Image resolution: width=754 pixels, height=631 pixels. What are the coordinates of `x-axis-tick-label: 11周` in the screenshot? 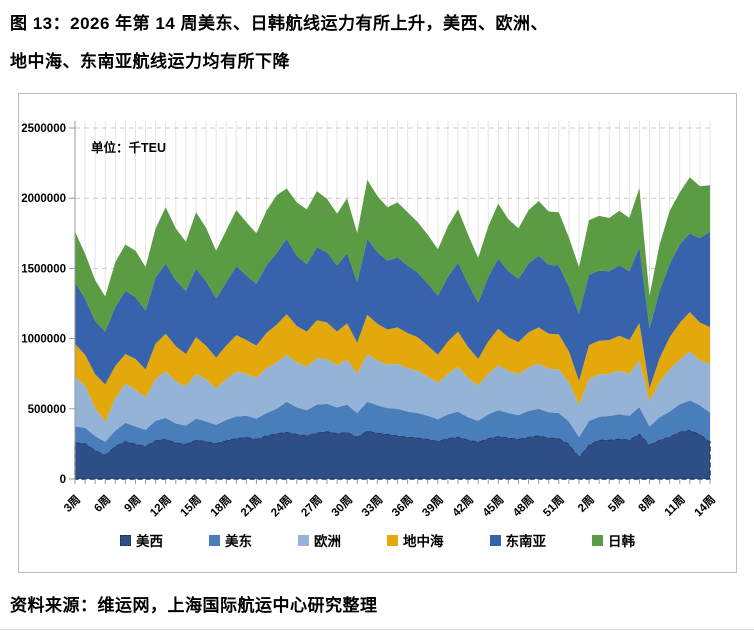 It's located at (674, 505).